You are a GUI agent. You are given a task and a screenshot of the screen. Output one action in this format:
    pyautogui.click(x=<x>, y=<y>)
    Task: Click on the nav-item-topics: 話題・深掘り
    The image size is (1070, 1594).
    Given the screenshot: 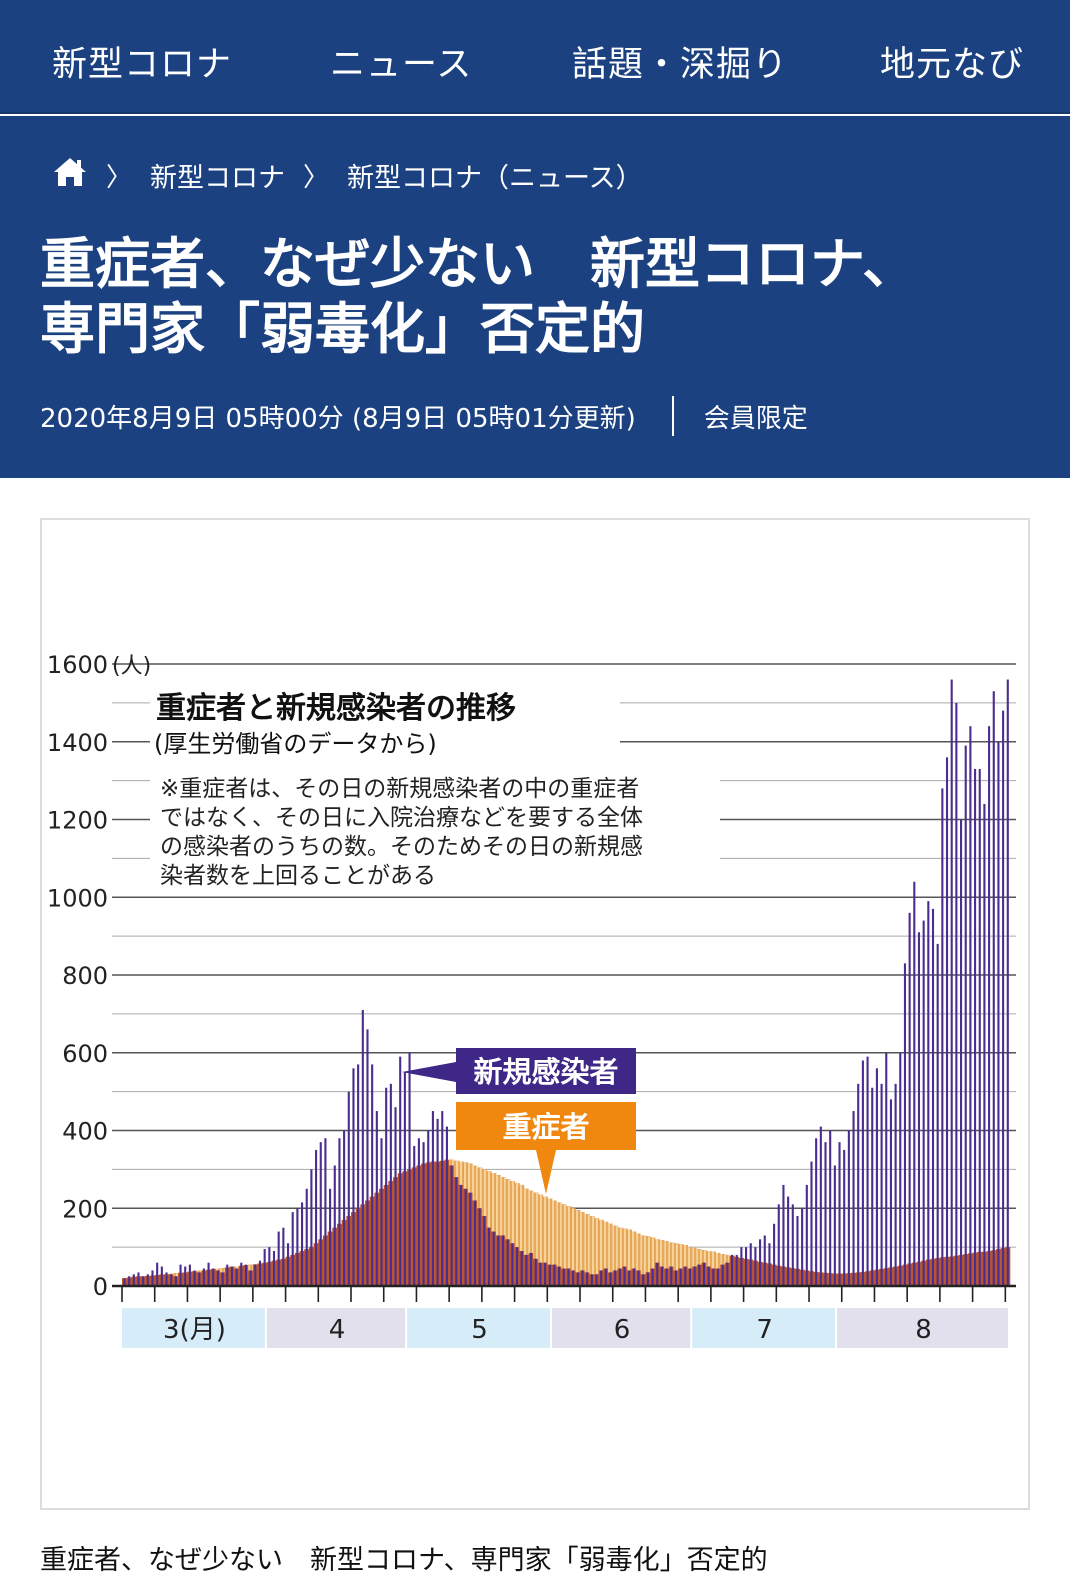 What is the action you would take?
    pyautogui.click(x=680, y=65)
    